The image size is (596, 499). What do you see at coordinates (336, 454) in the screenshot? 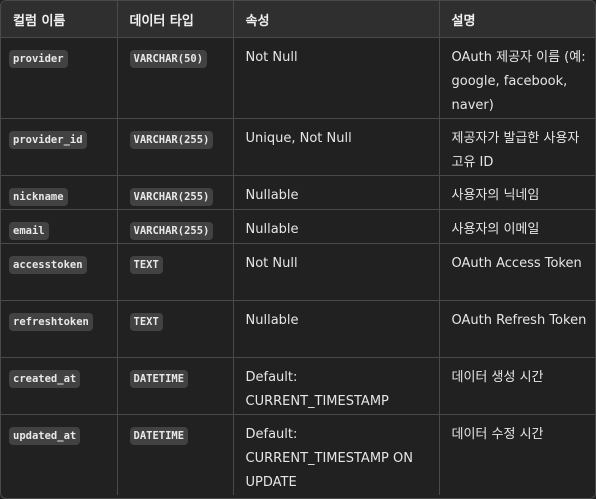
I see `attribute-cell: Default: CURRENT_TIMESTAMP ON UPDATE` at bounding box center [336, 454].